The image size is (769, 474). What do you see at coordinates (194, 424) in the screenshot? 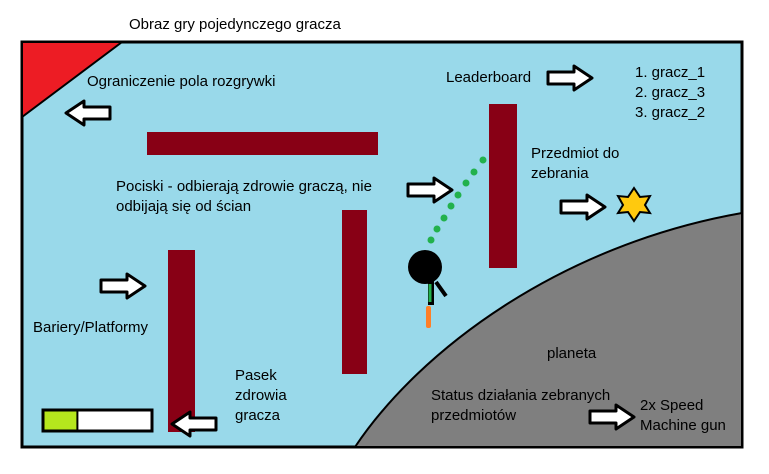
I see `arrow-left-health-icon` at bounding box center [194, 424].